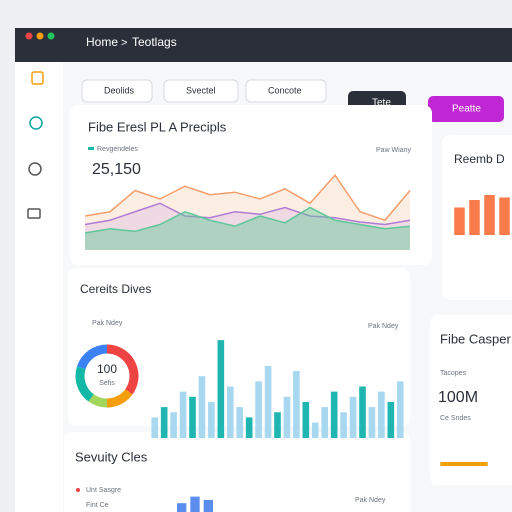  What do you see at coordinates (91, 148) in the screenshot?
I see `legend-swatch` at bounding box center [91, 148].